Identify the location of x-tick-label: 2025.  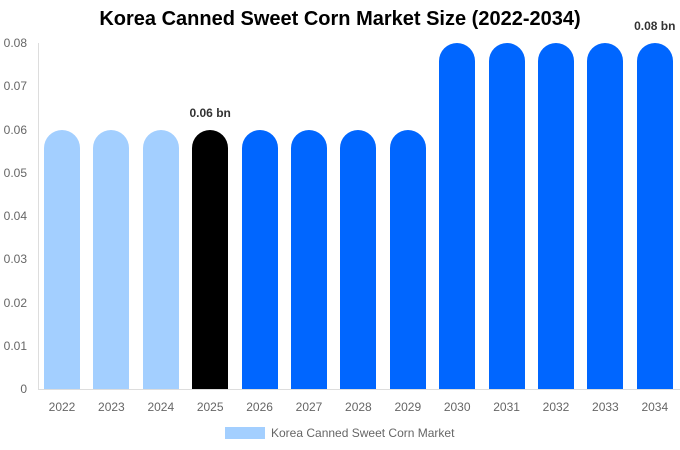
(210, 407).